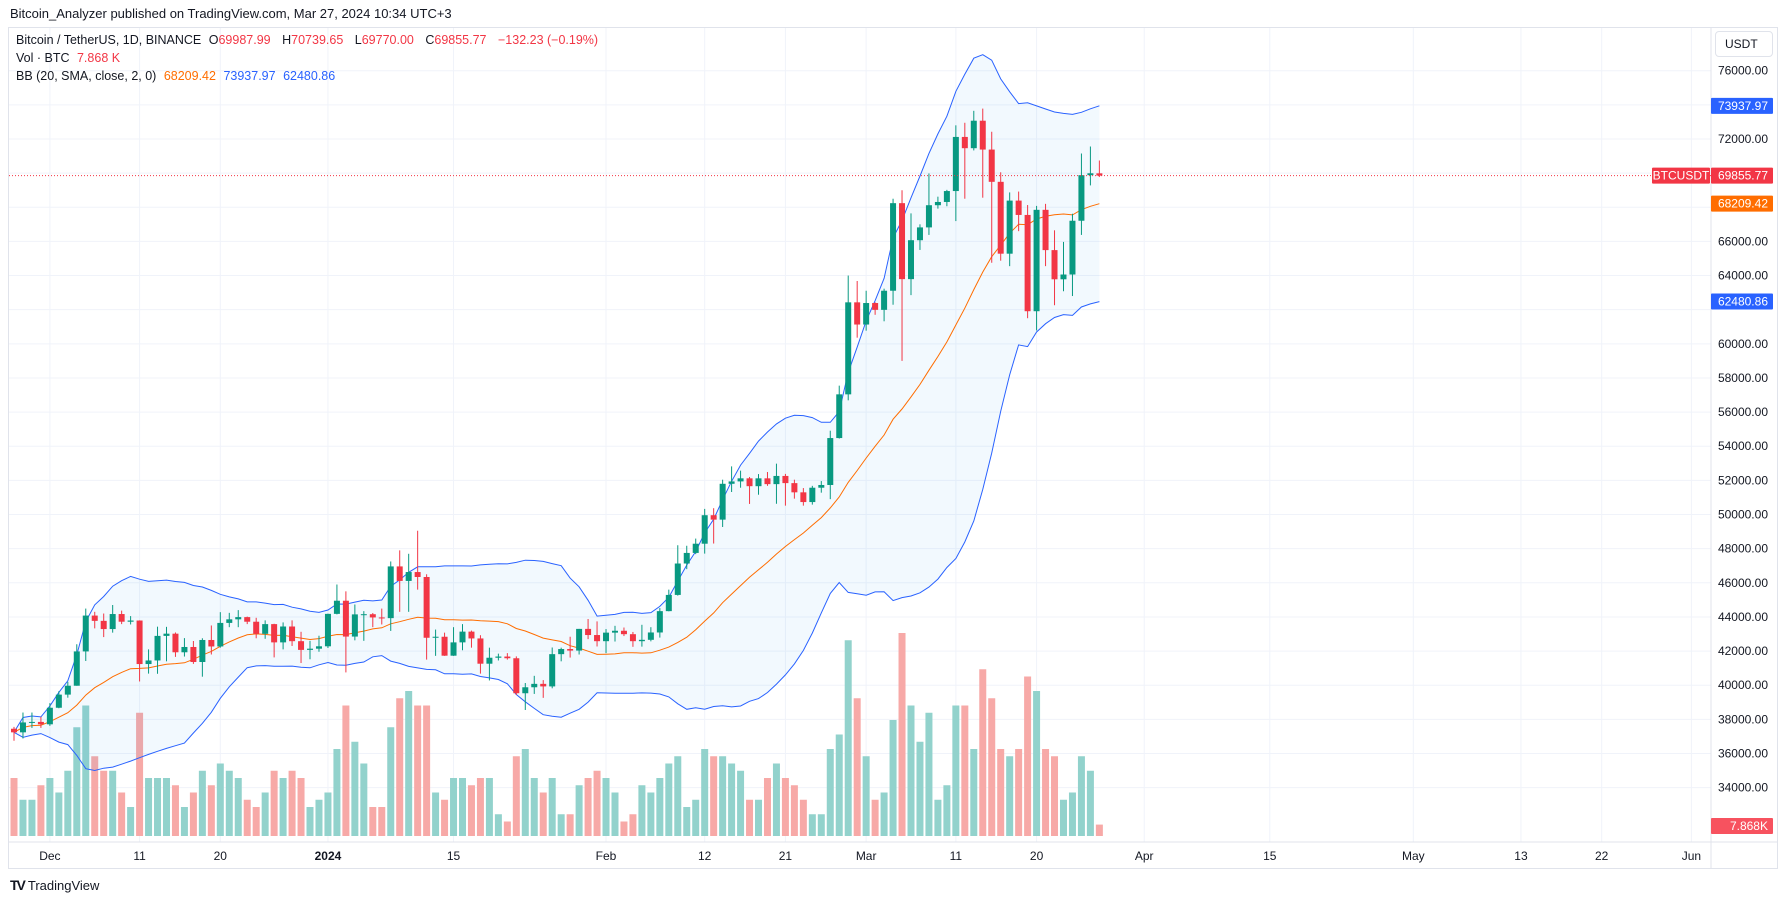 The height and width of the screenshot is (904, 1787). I want to click on price-tick-label: 66000.00, so click(1743, 241).